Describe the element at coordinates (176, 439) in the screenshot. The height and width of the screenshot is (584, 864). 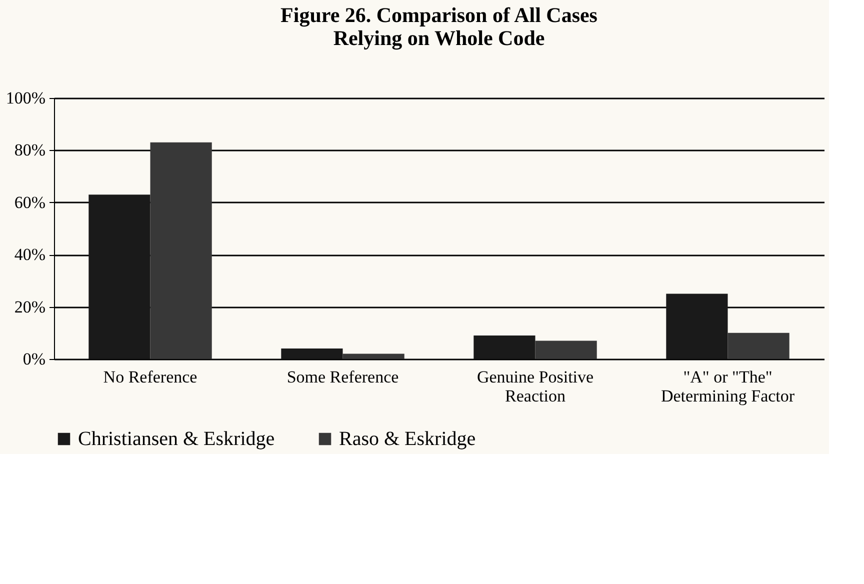
I see `legend-label: Christiansen & Eskridge` at that location.